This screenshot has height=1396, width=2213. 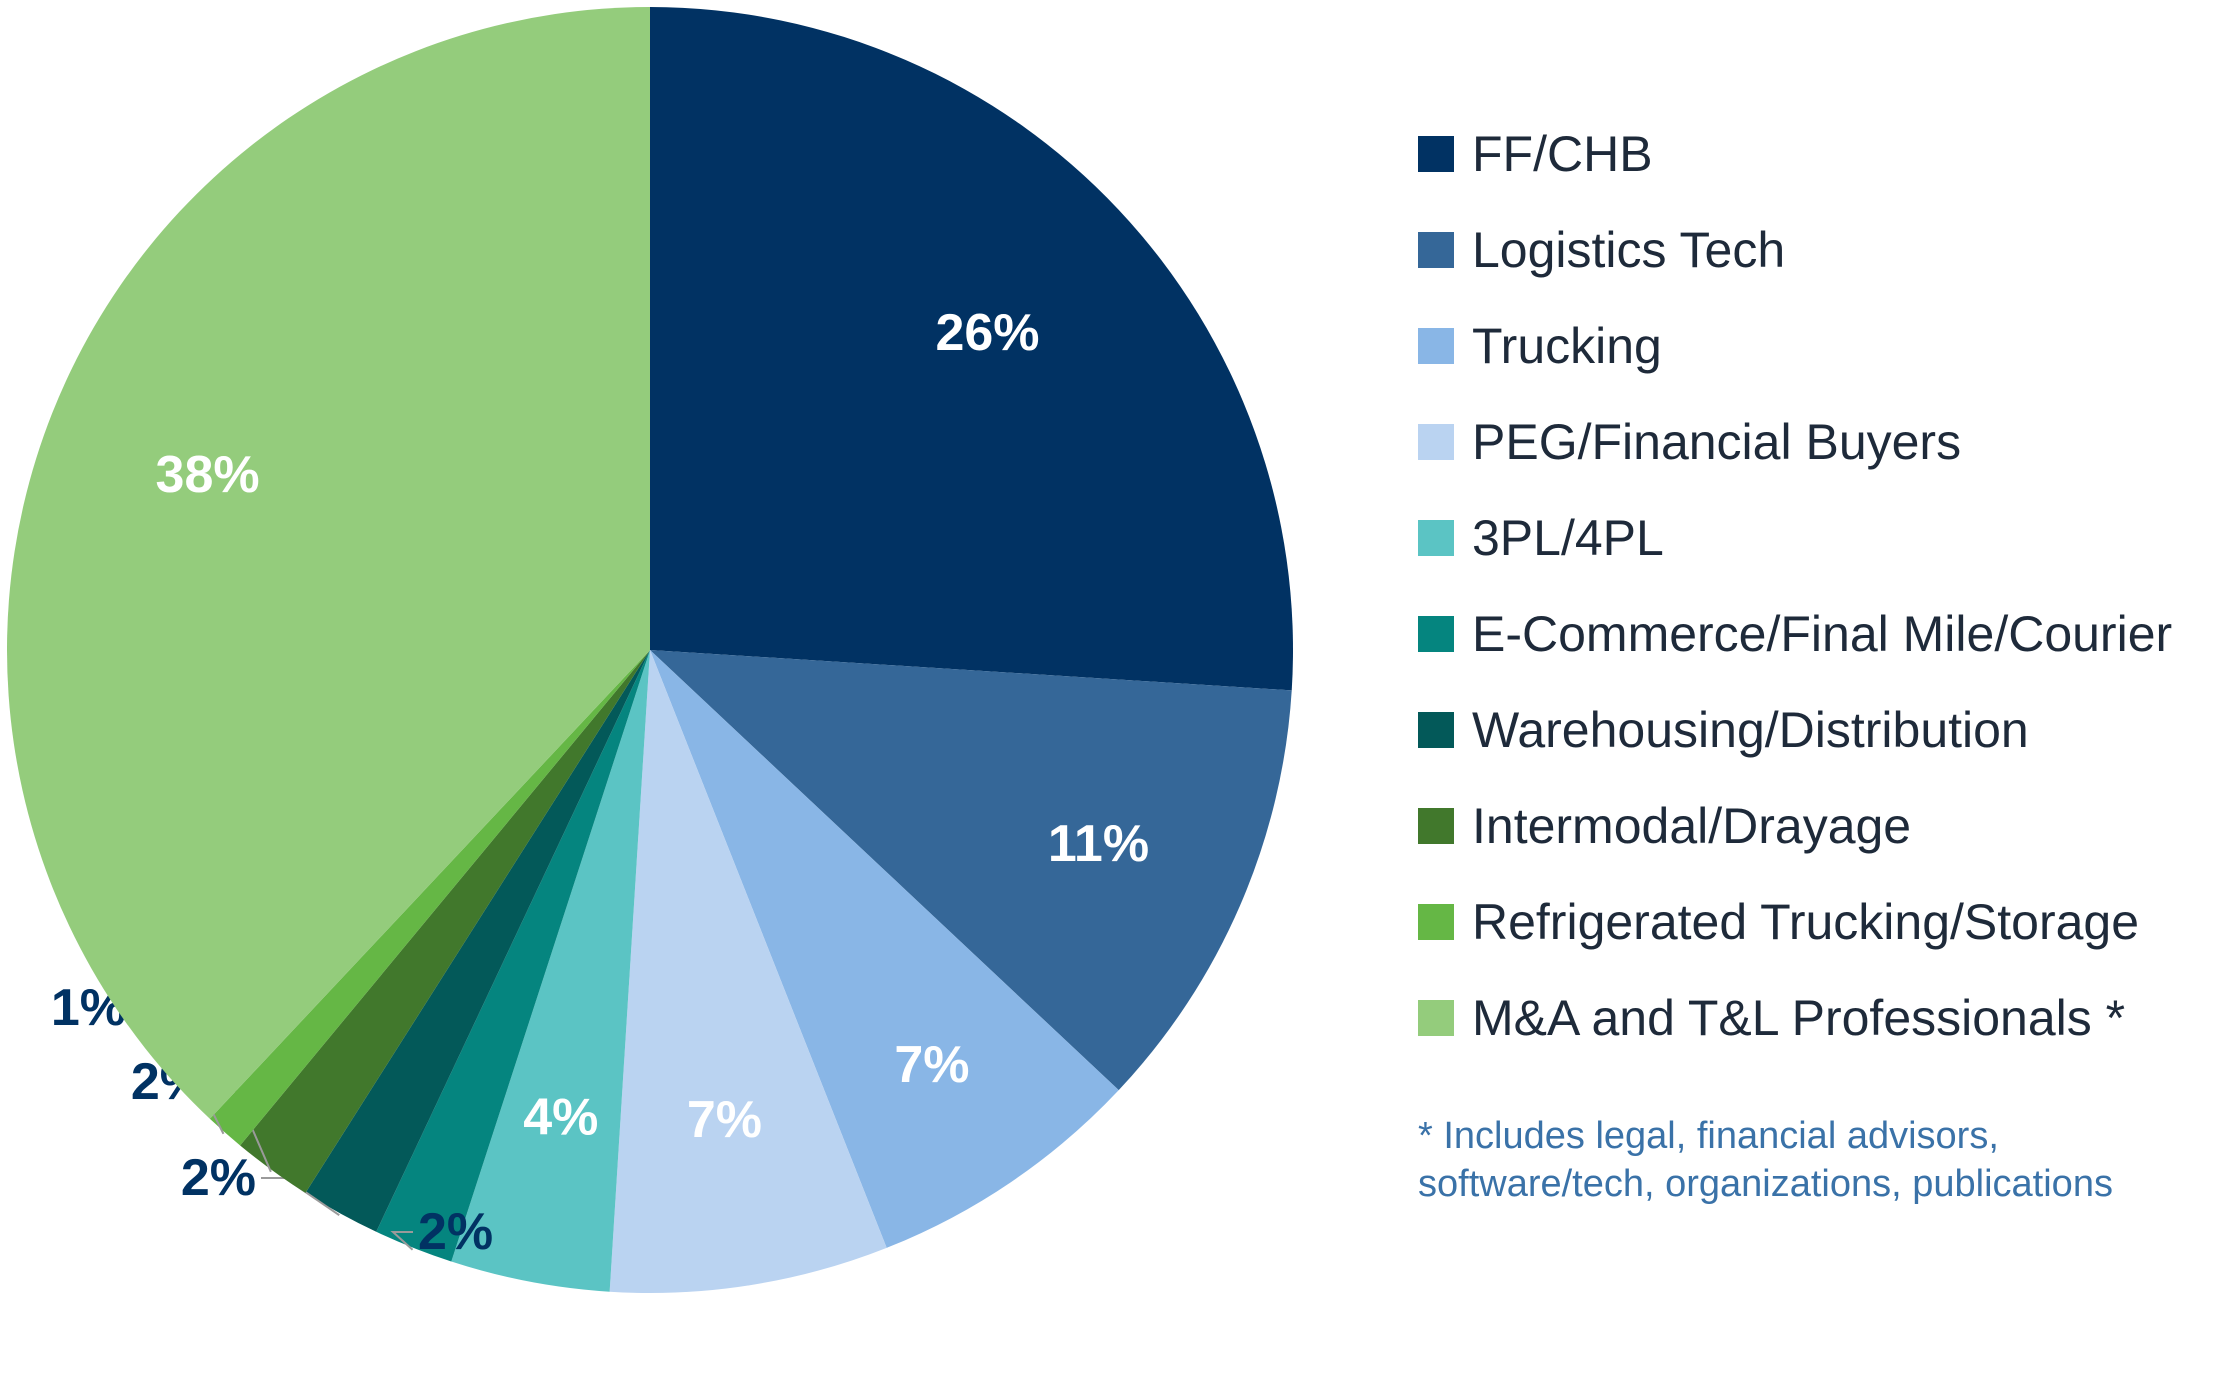 I want to click on legend-item-e-commerce-final-mile-courier: E-Commerce/Final Mile/Courier, so click(x=1795, y=634).